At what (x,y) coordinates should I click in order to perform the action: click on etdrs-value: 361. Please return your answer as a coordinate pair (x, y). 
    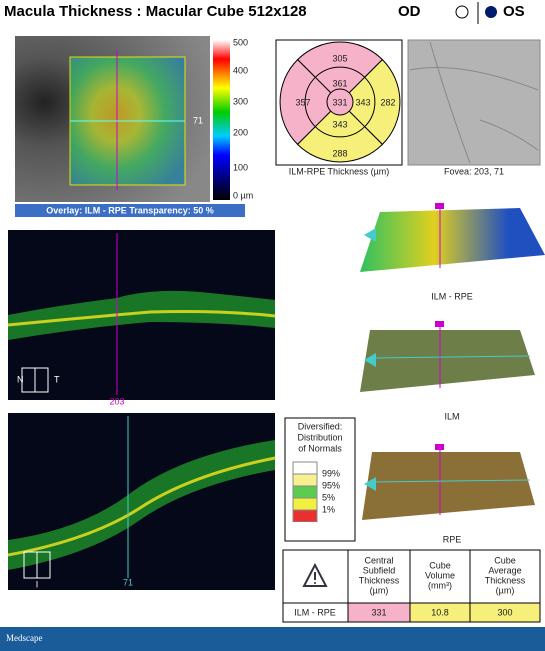
    Looking at the image, I should click on (339, 83).